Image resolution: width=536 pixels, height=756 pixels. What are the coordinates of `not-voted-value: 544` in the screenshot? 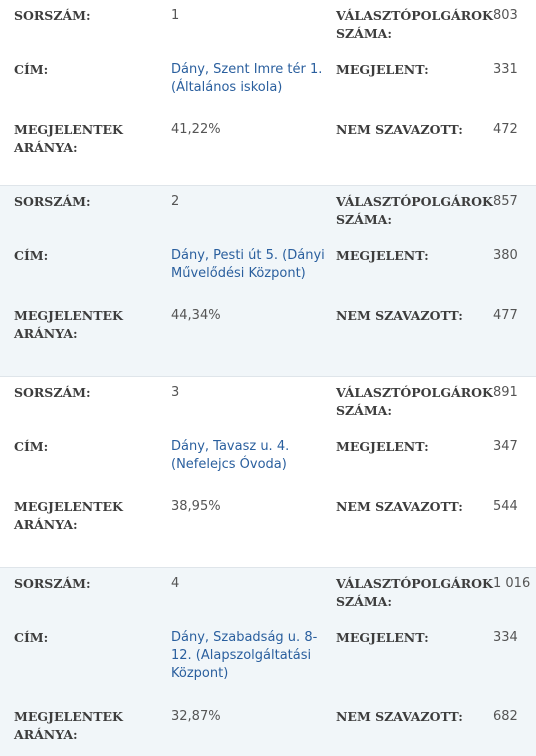 It's located at (505, 506).